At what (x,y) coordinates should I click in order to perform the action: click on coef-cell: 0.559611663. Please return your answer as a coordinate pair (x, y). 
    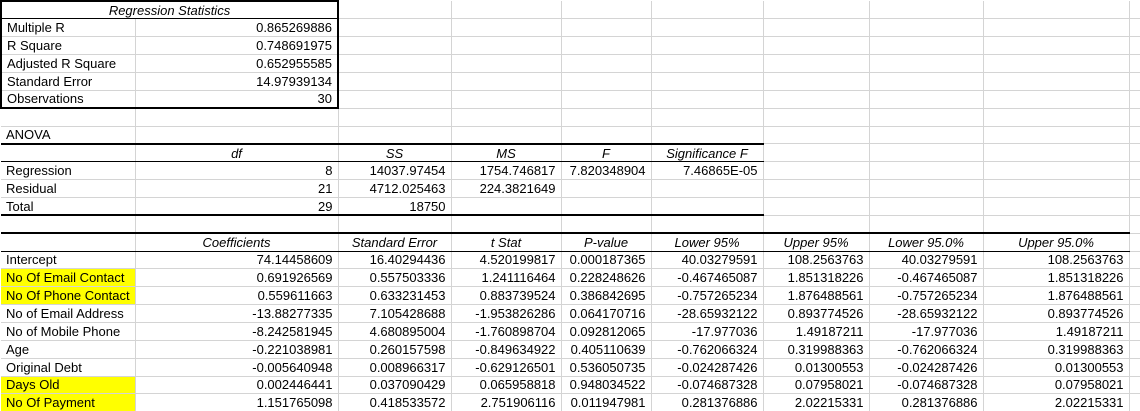
    Looking at the image, I should click on (237, 296).